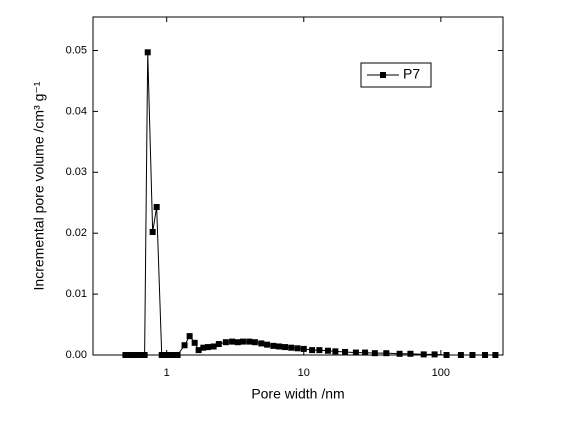 The image size is (568, 425). I want to click on y-tick-label: 0.05, so click(76, 50).